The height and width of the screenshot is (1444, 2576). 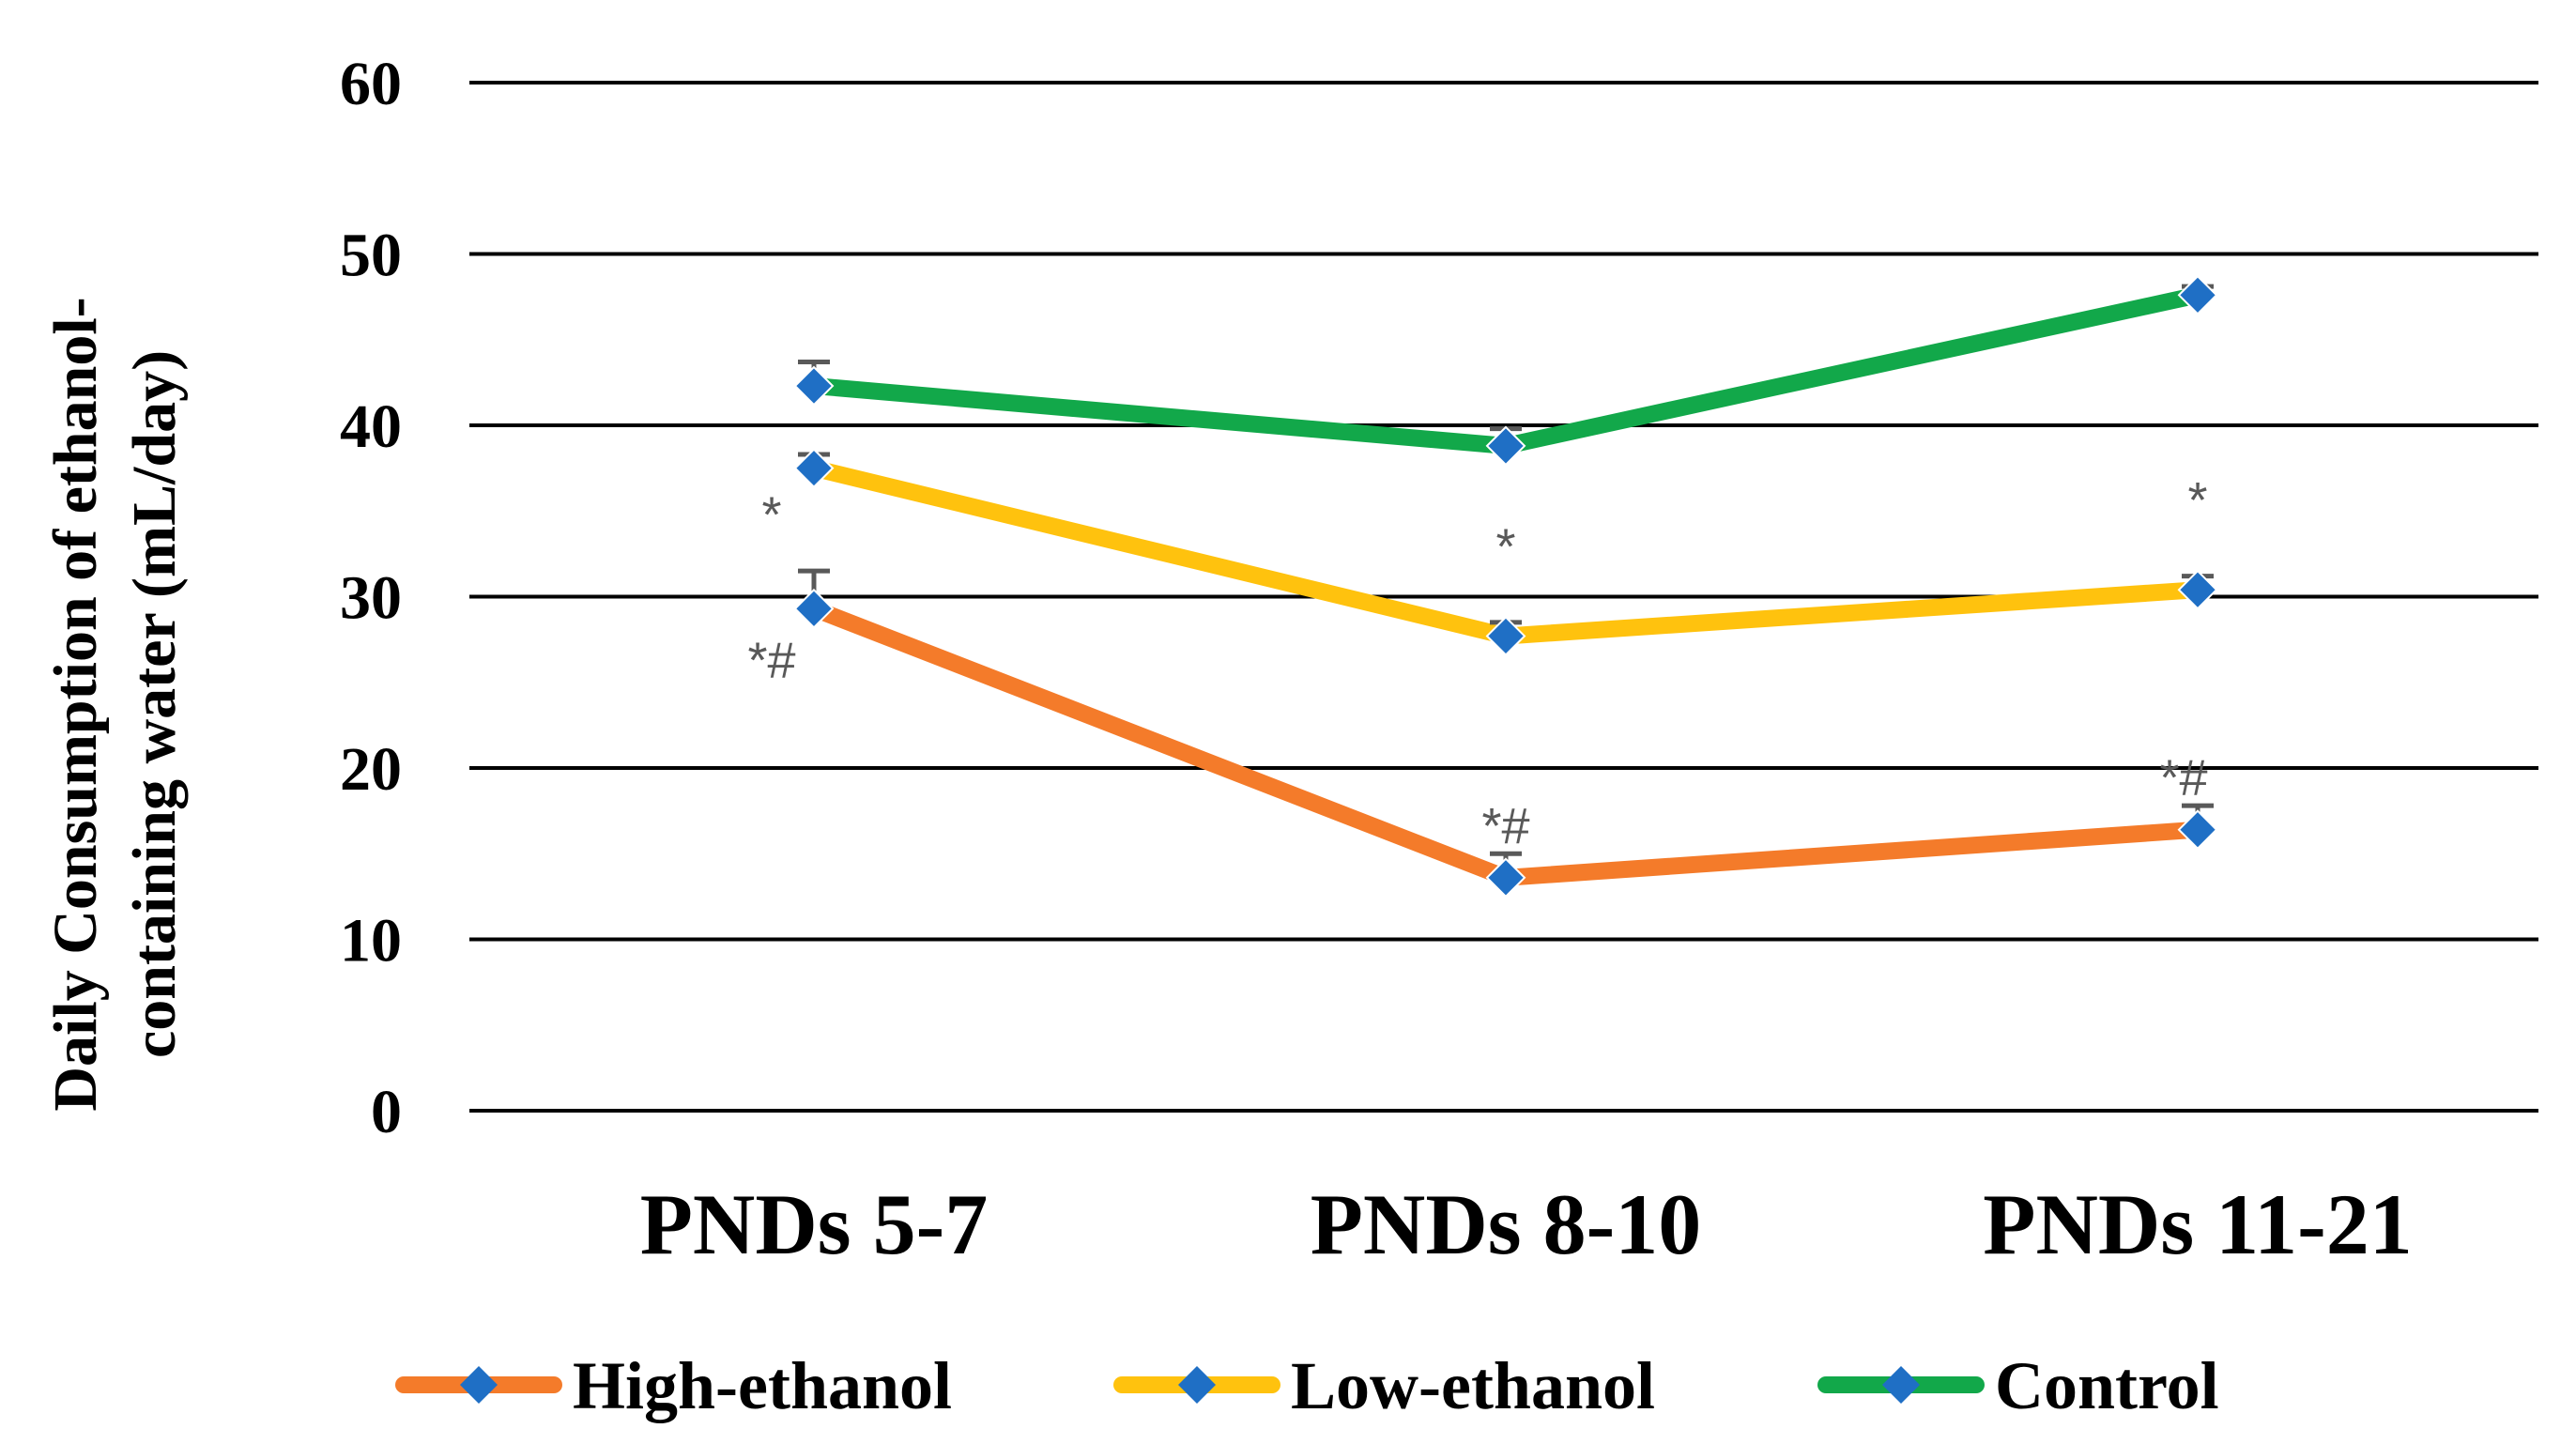 What do you see at coordinates (371, 426) in the screenshot?
I see `y-tick-label: 40` at bounding box center [371, 426].